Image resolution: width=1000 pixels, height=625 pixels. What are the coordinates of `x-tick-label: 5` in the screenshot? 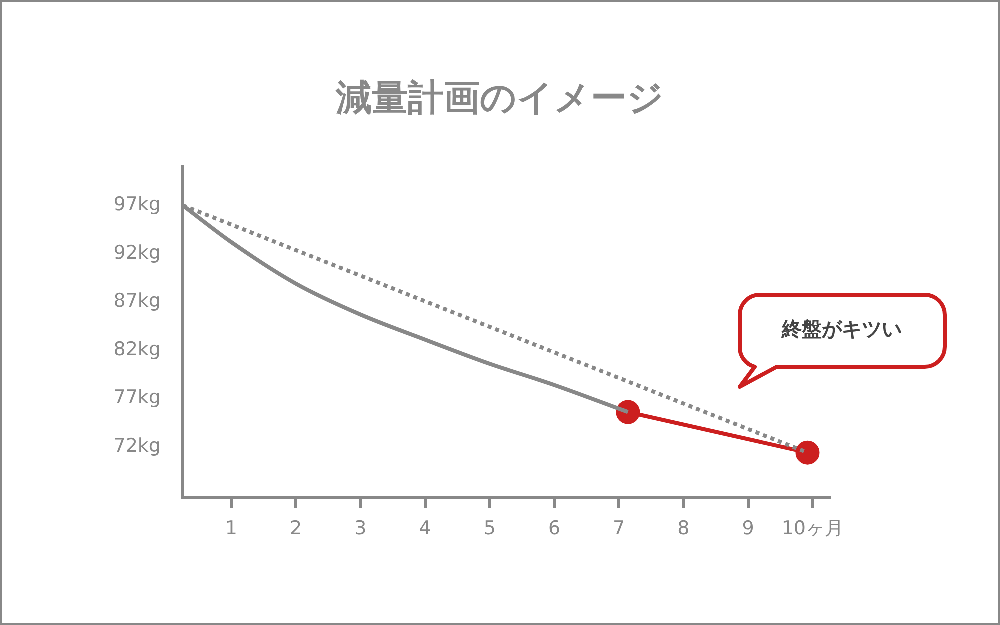 It's located at (490, 529).